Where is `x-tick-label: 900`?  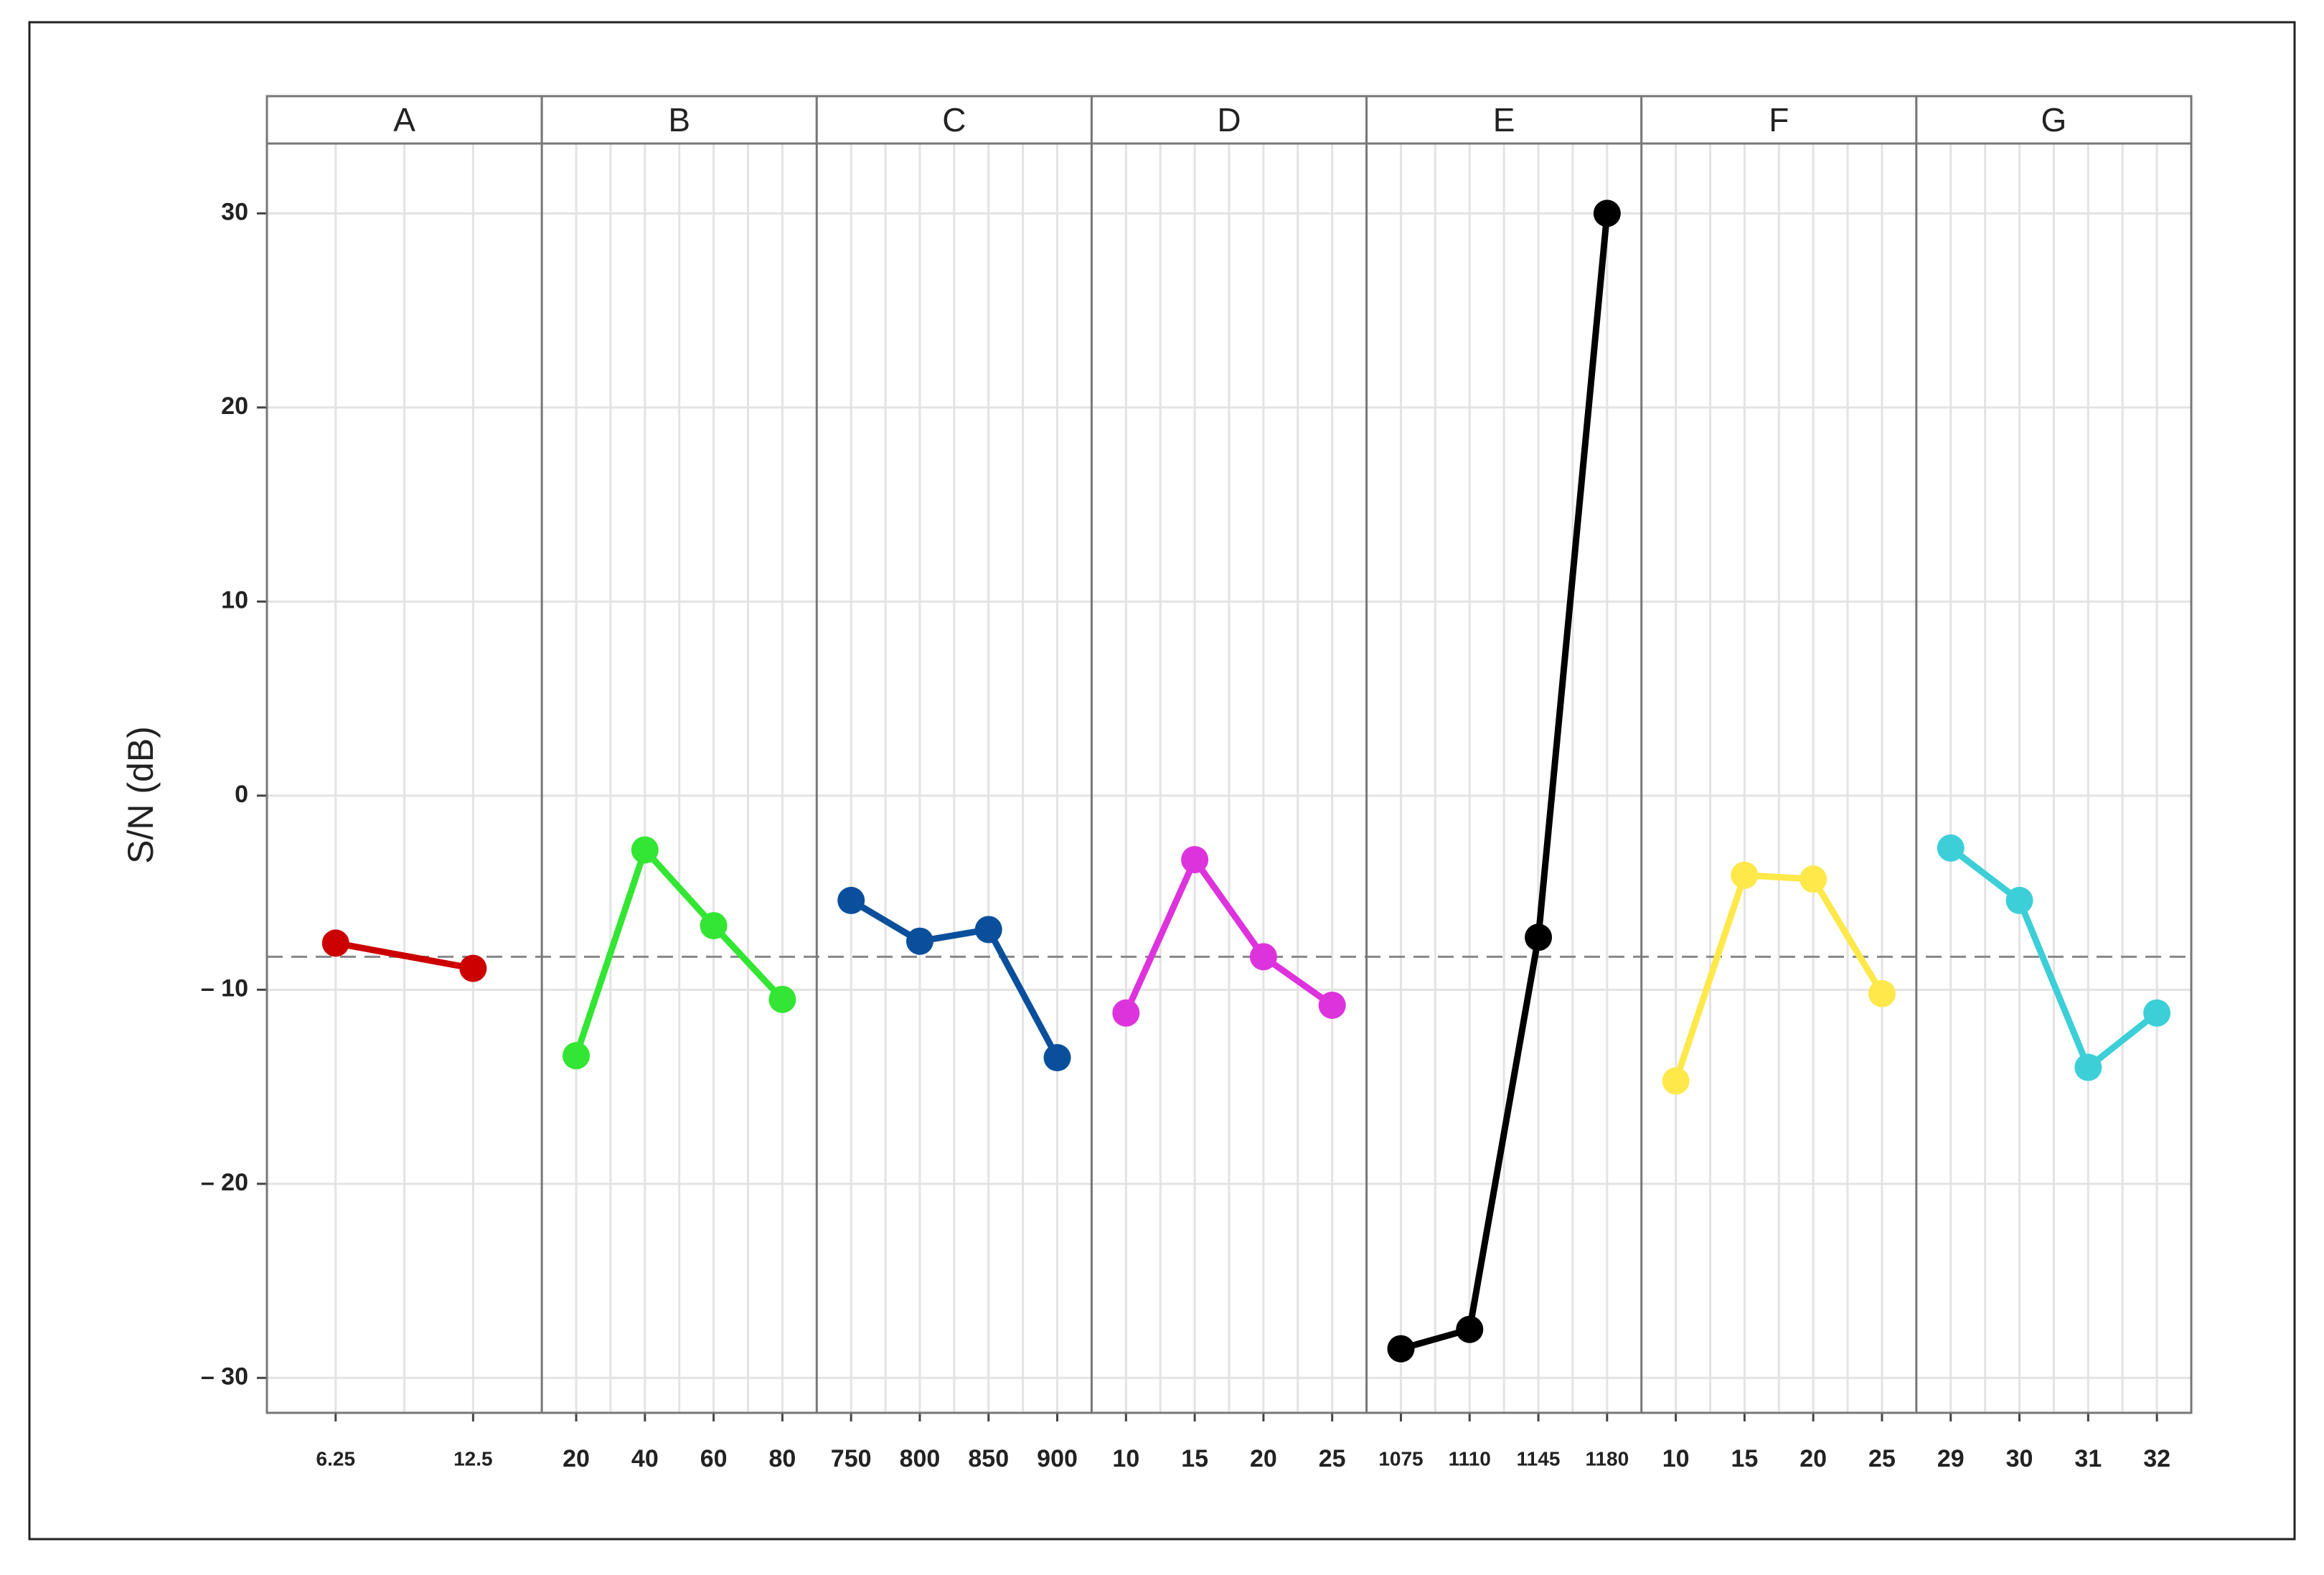 x-tick-label: 900 is located at coordinates (1057, 1458).